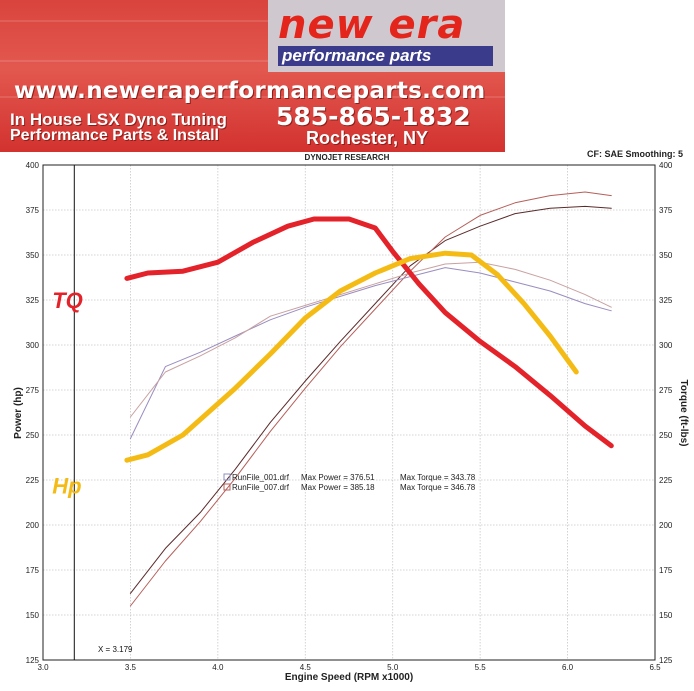 The height and width of the screenshot is (691, 694). Describe the element at coordinates (683, 412) in the screenshot. I see `y2-axis-label: Torque (ft-lbs)` at that location.